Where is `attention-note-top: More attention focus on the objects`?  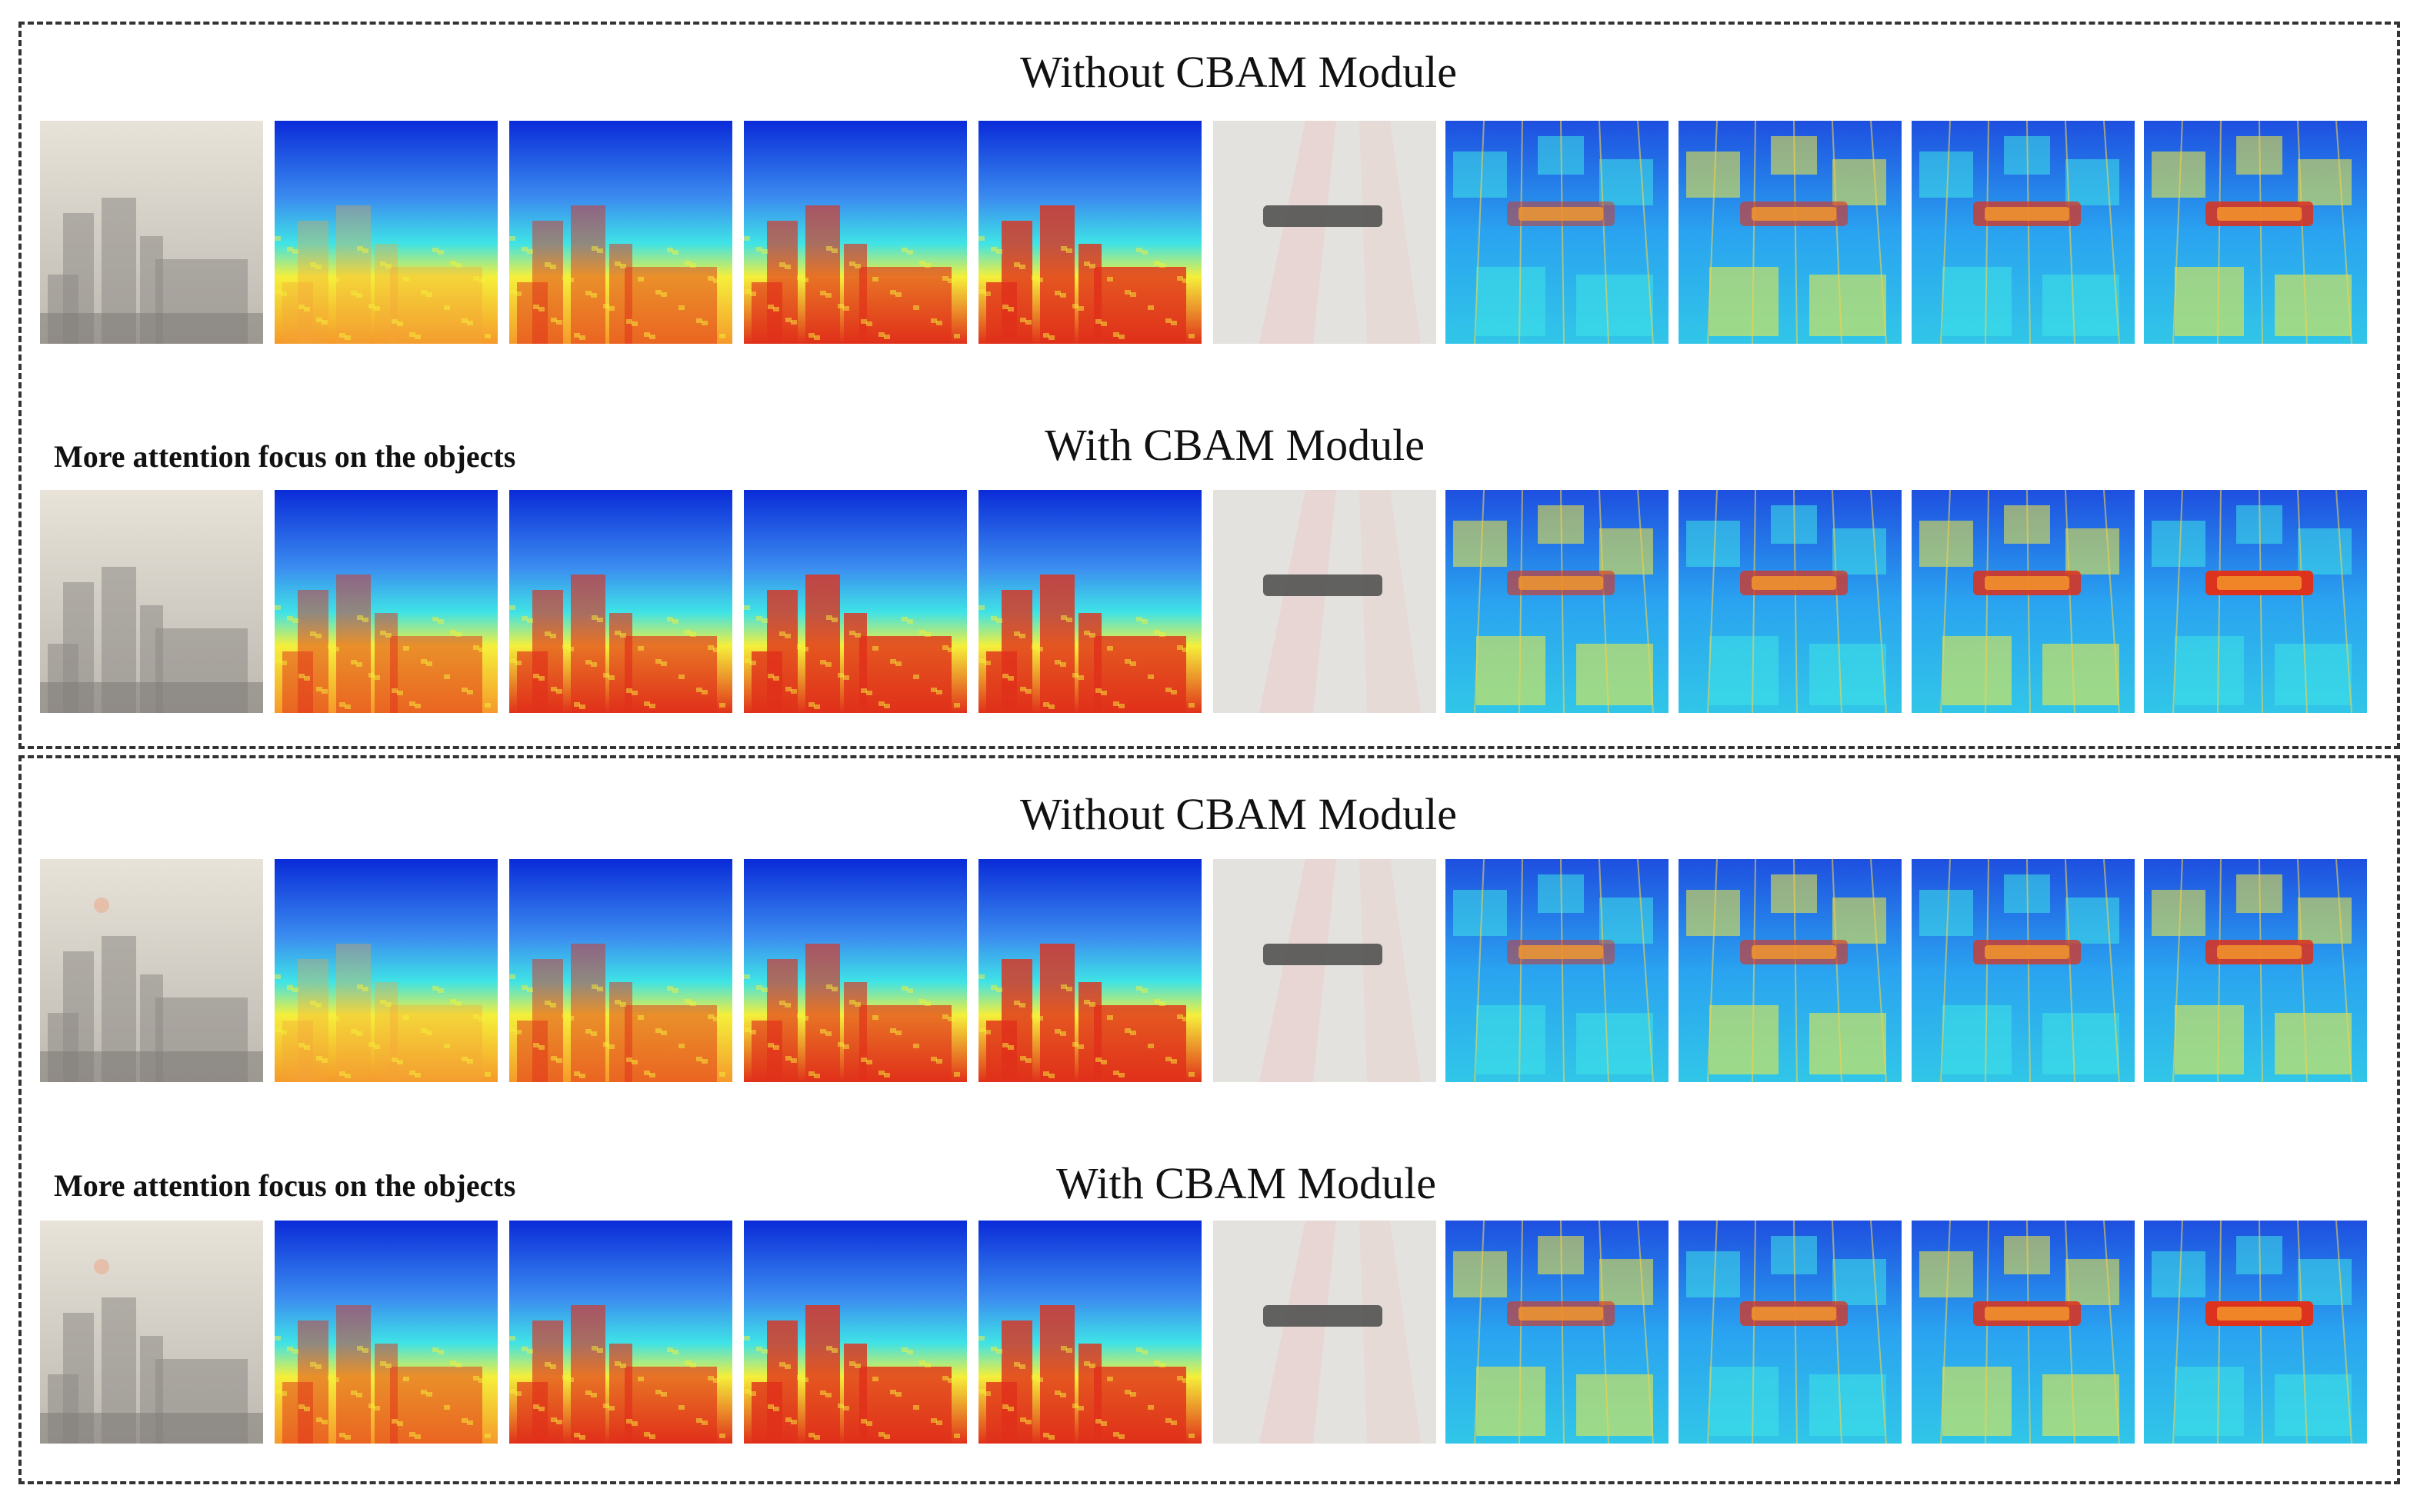 attention-note-top: More attention focus on the objects is located at coordinates (285, 456).